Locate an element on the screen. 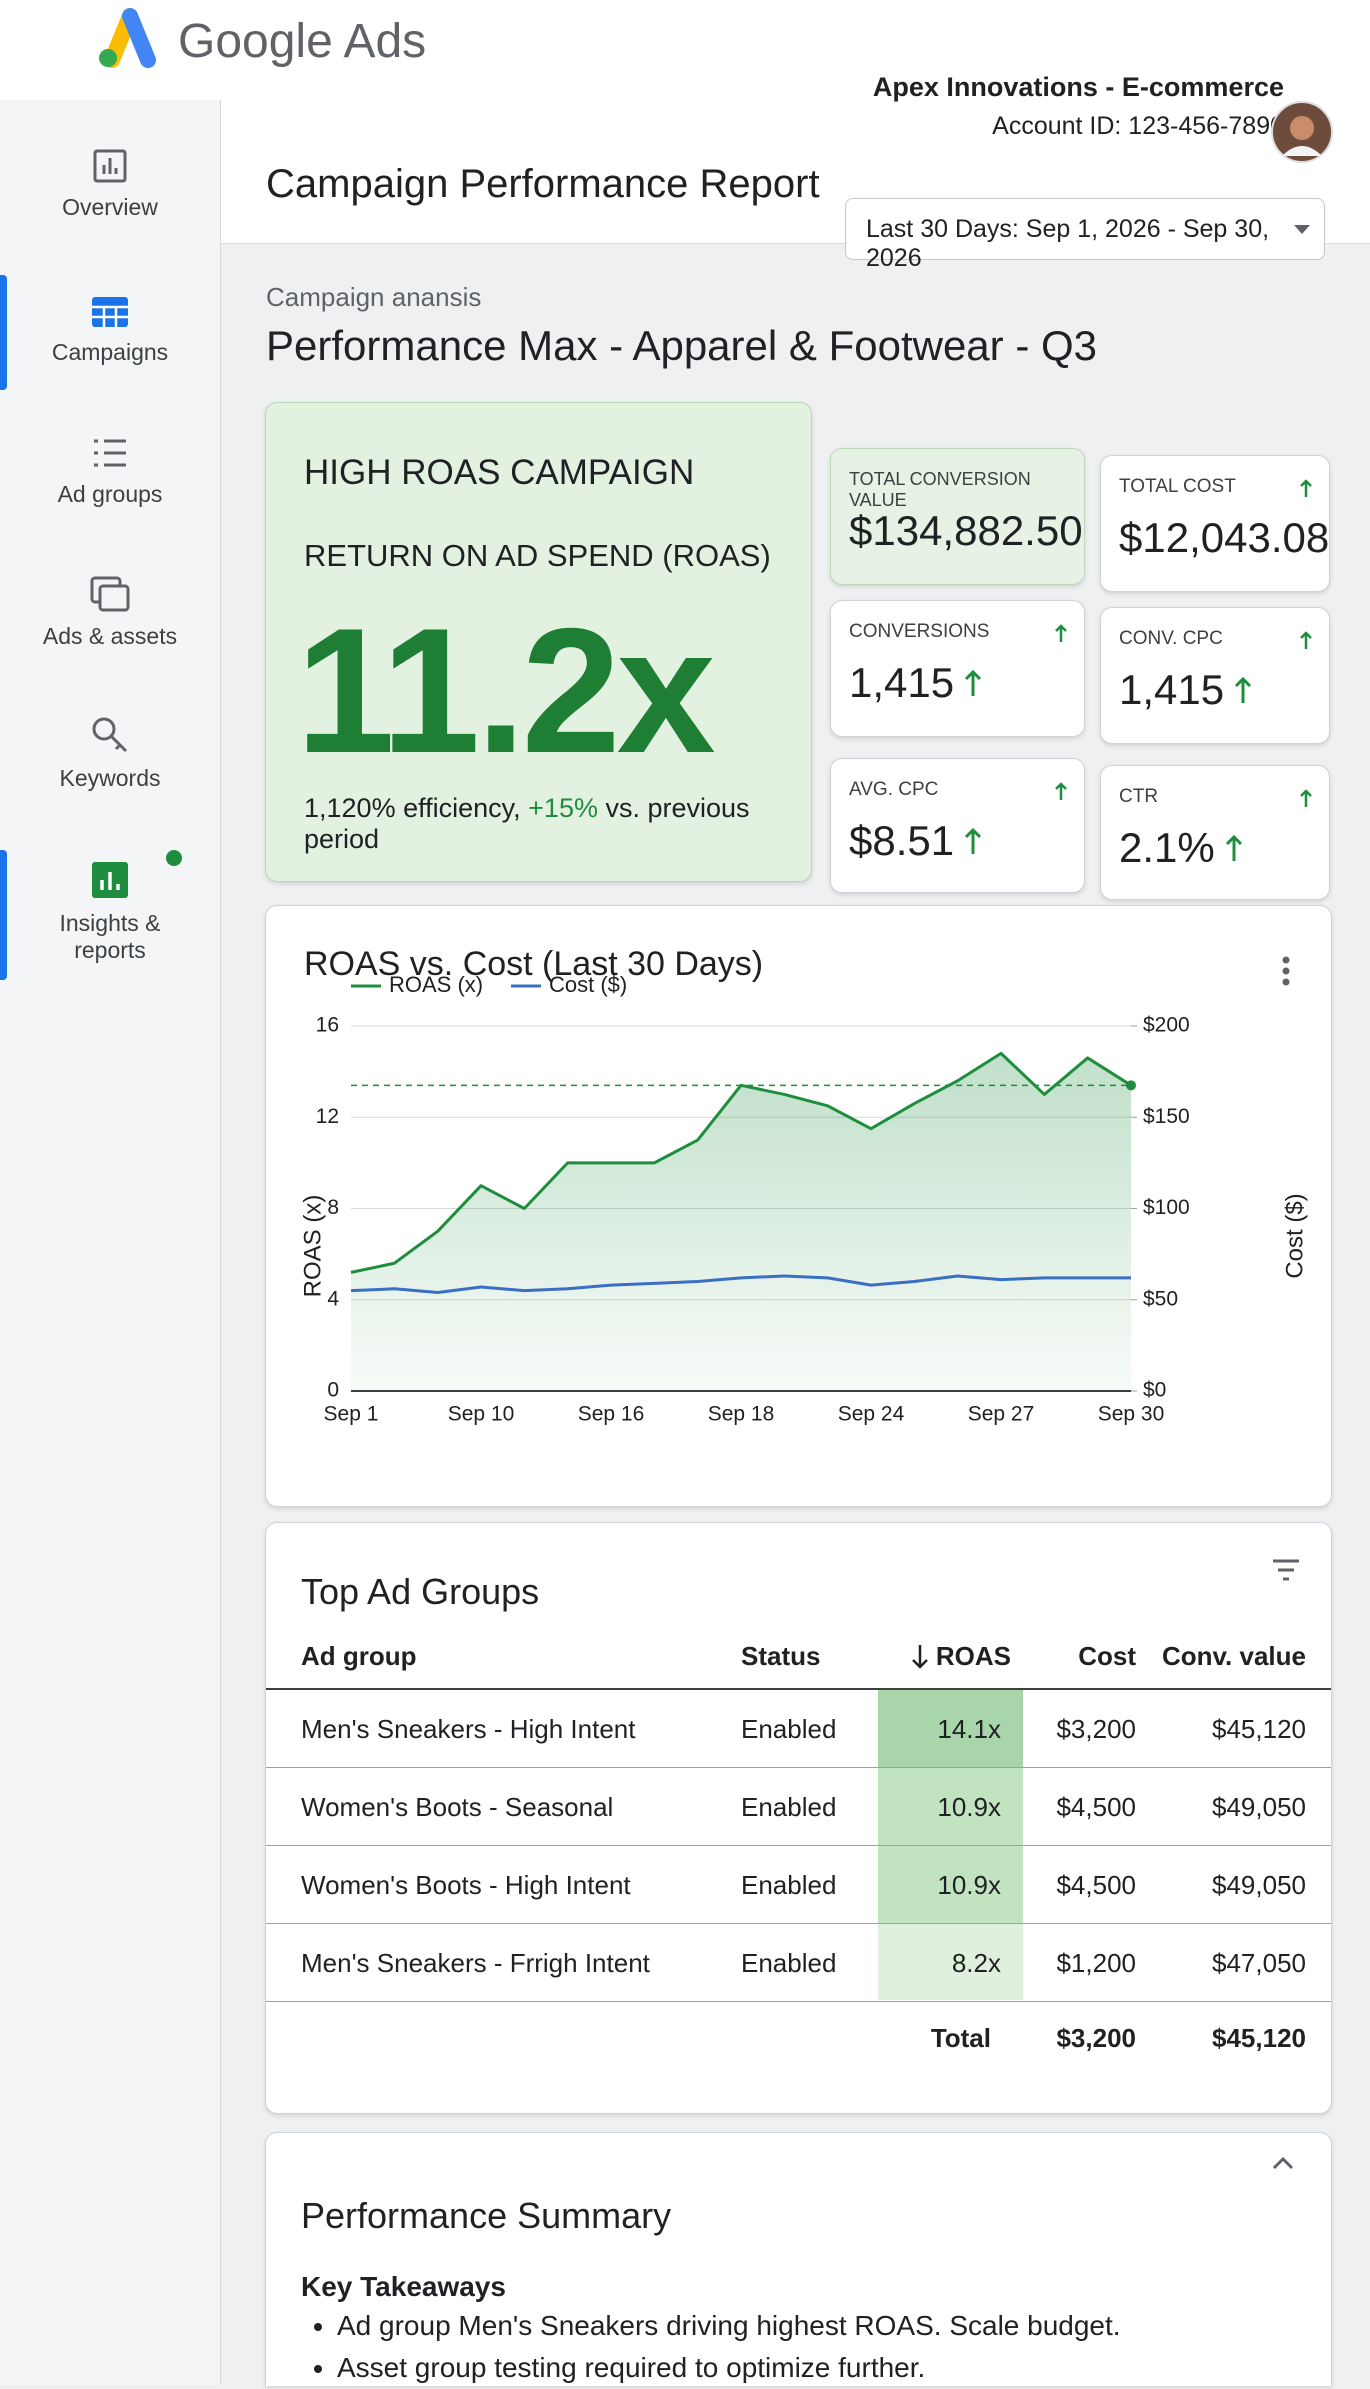  column-header: Status is located at coordinates (781, 1656).